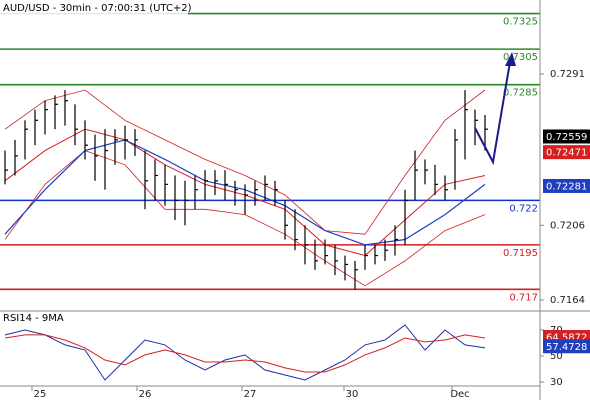 This screenshot has height=400, width=590. I want to click on title-bg, so click(94, 7).